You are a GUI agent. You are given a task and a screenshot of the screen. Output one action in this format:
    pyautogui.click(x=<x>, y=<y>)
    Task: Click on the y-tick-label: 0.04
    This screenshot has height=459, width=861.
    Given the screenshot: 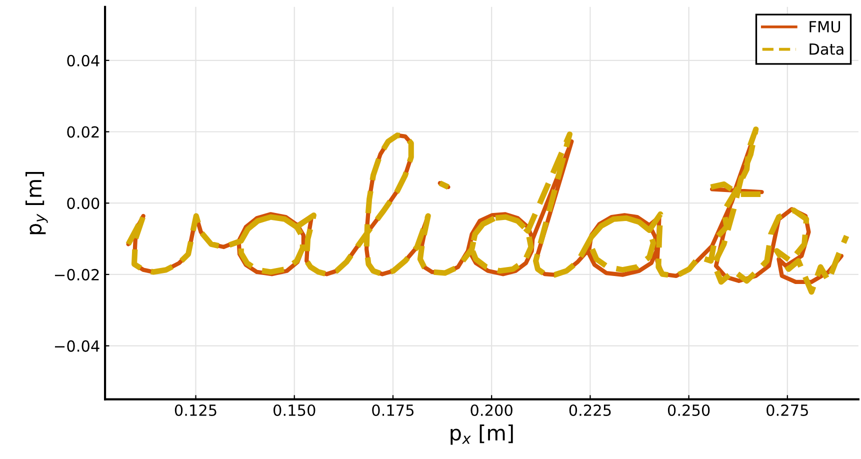 What is the action you would take?
    pyautogui.click(x=83, y=60)
    